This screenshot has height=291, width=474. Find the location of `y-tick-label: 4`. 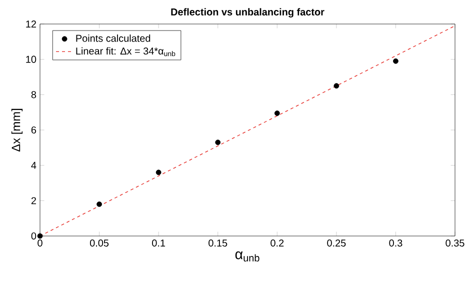

y-tick-label: 4 is located at coordinates (33, 165).